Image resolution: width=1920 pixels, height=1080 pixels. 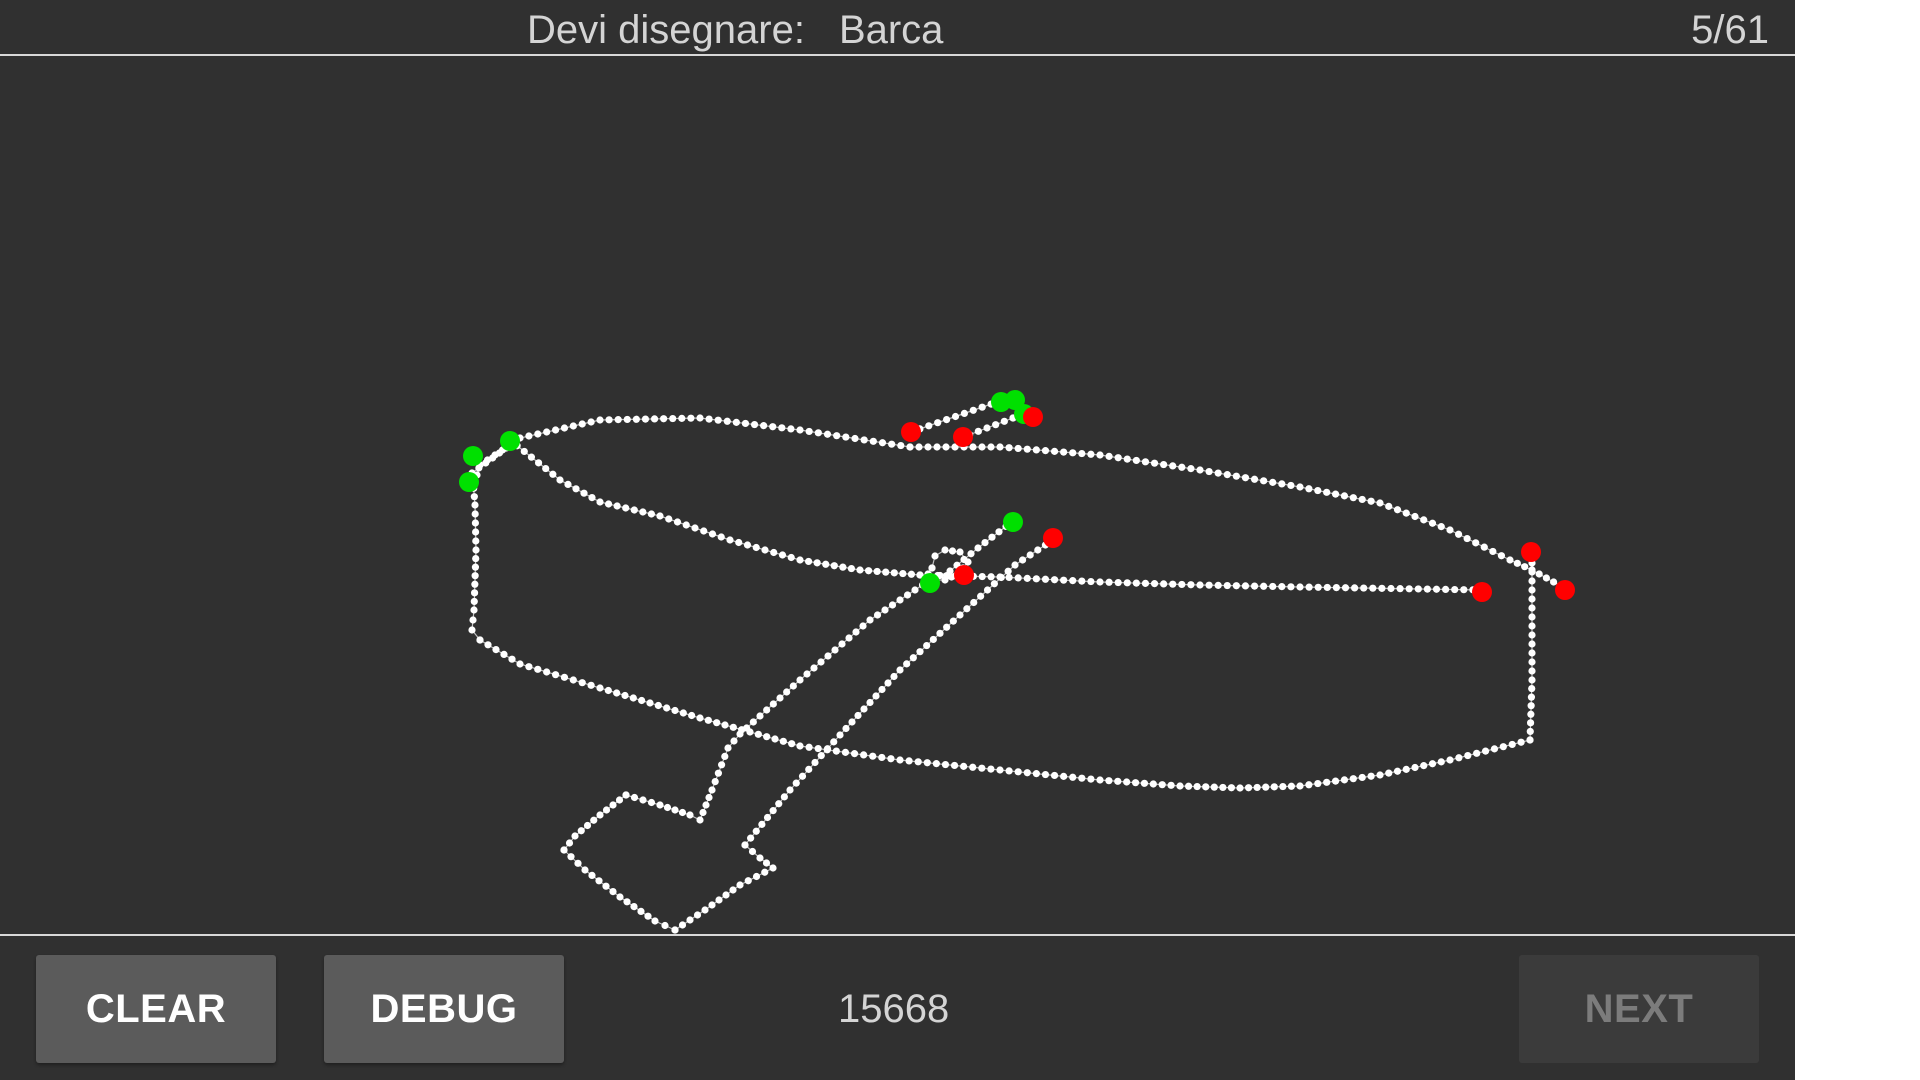 What do you see at coordinates (444, 1009) in the screenshot?
I see `debug-button: DEBUG` at bounding box center [444, 1009].